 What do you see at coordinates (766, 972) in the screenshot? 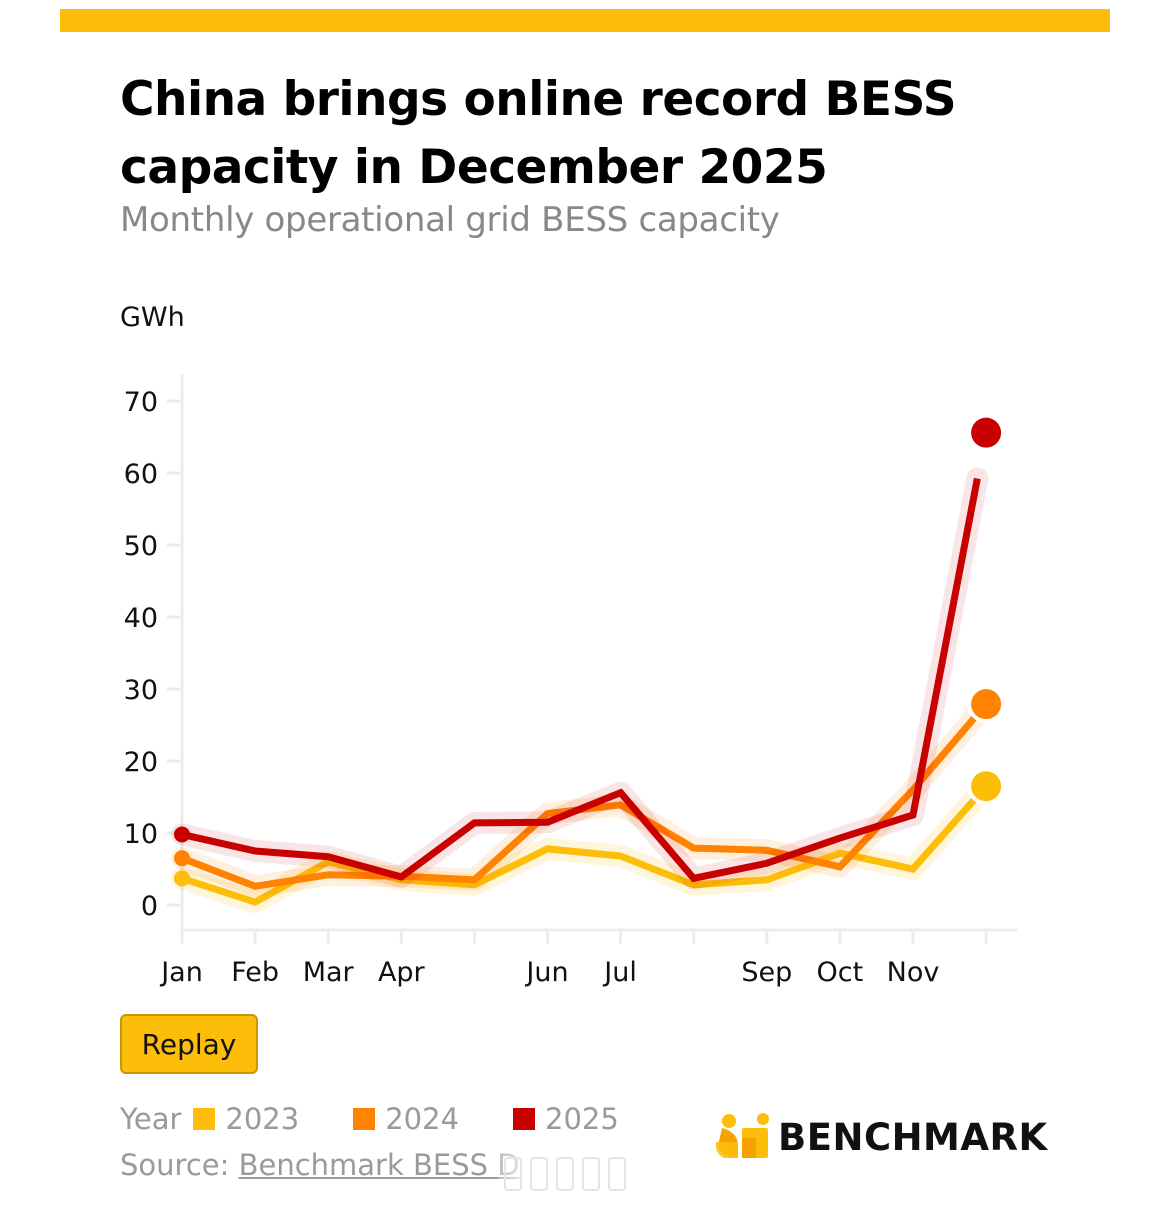
I see `x-tick-label: Sep` at bounding box center [766, 972].